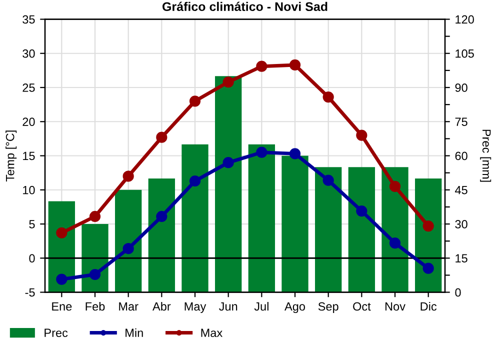  What do you see at coordinates (462, 258) in the screenshot?
I see `y2-tick-label: 15` at bounding box center [462, 258].